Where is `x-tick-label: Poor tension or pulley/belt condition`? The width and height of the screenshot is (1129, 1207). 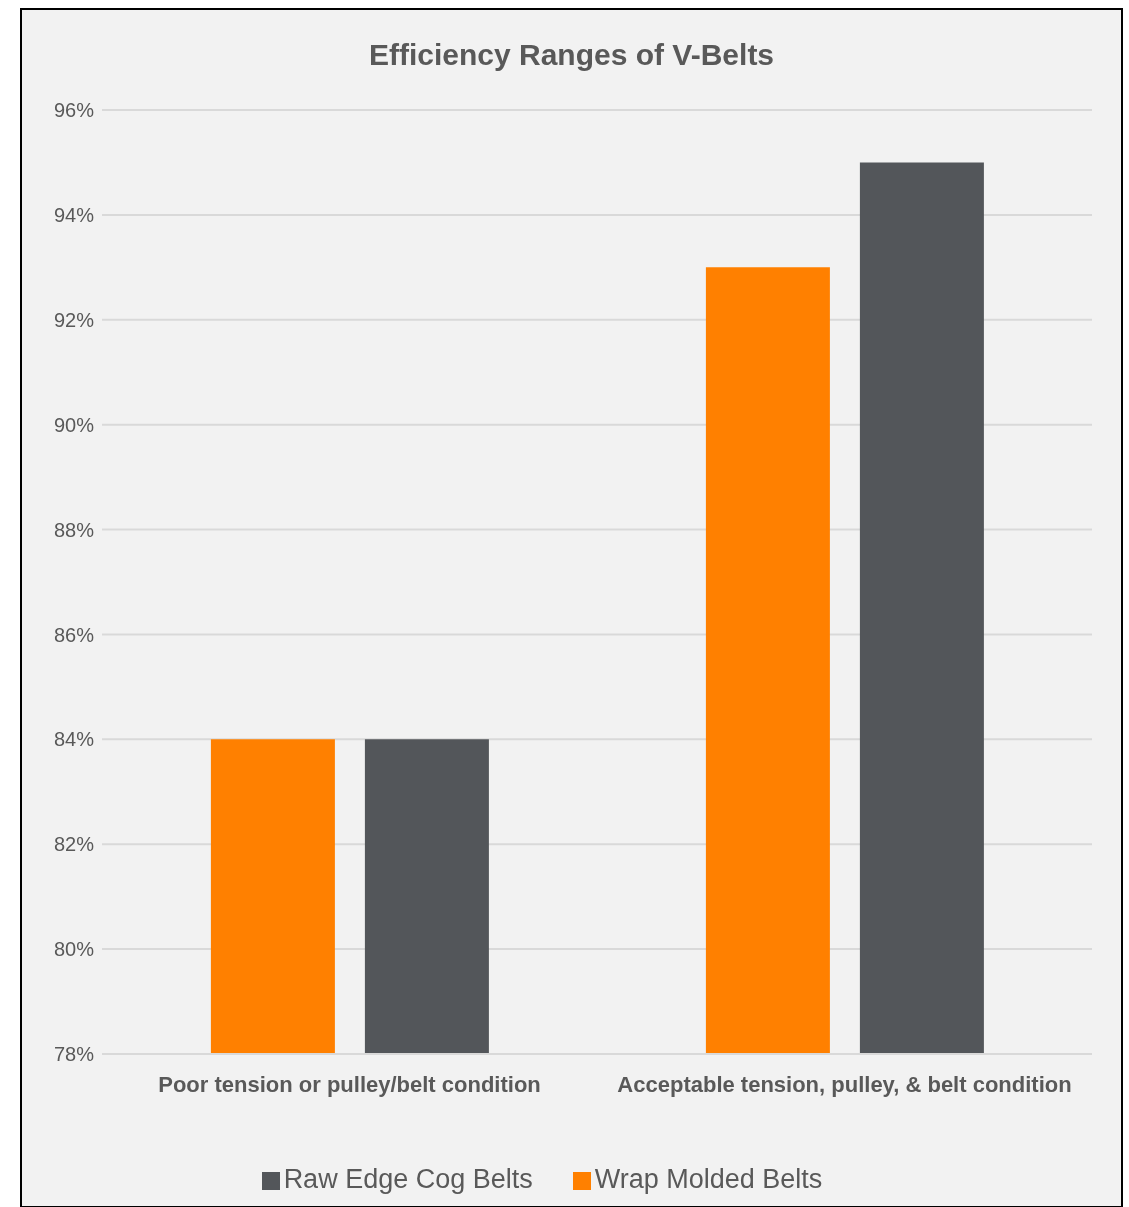
x-tick-label: Poor tension or pulley/belt condition is located at coordinates (349, 1084).